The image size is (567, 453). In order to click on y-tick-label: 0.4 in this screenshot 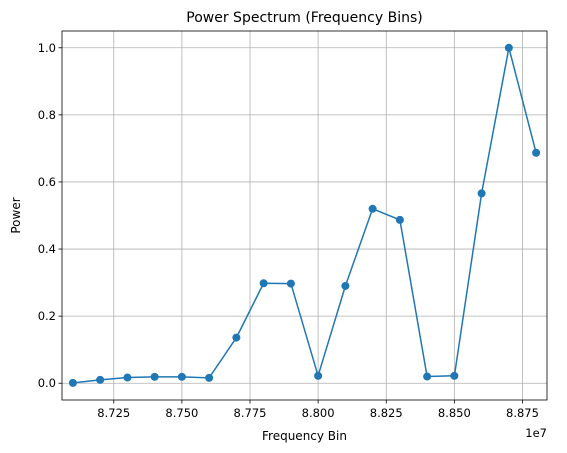, I will do `click(47, 249)`.